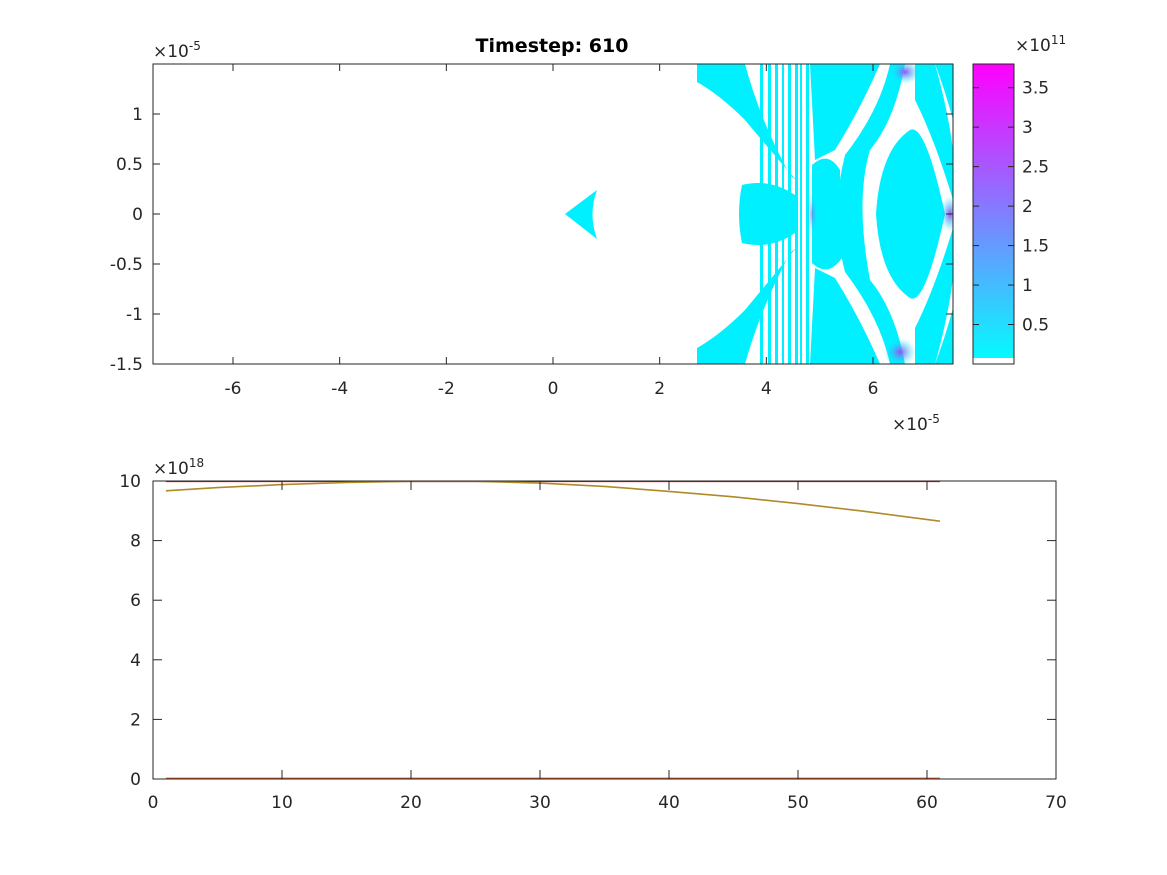  What do you see at coordinates (1056, 803) in the screenshot?
I see `line-x-tick-label: 70` at bounding box center [1056, 803].